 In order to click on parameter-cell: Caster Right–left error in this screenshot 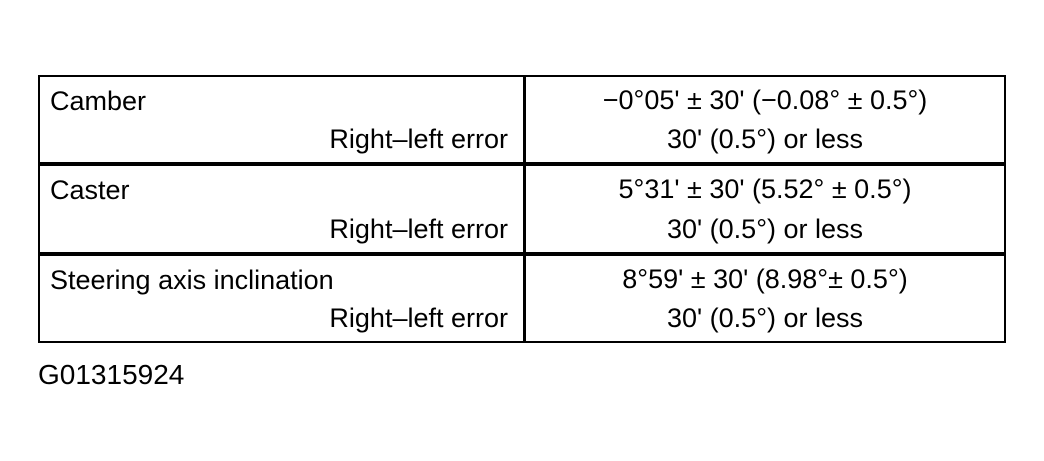, I will do `click(281, 208)`.